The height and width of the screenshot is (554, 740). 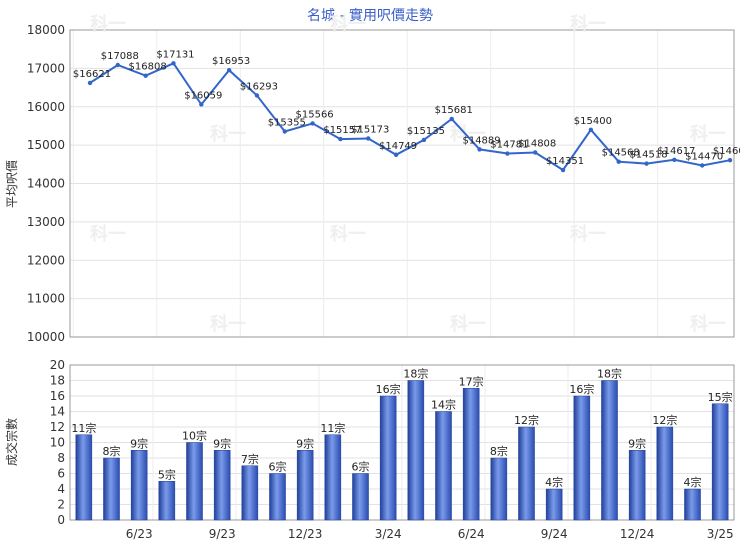 I want to click on price-data-label: $14568, so click(x=621, y=153).